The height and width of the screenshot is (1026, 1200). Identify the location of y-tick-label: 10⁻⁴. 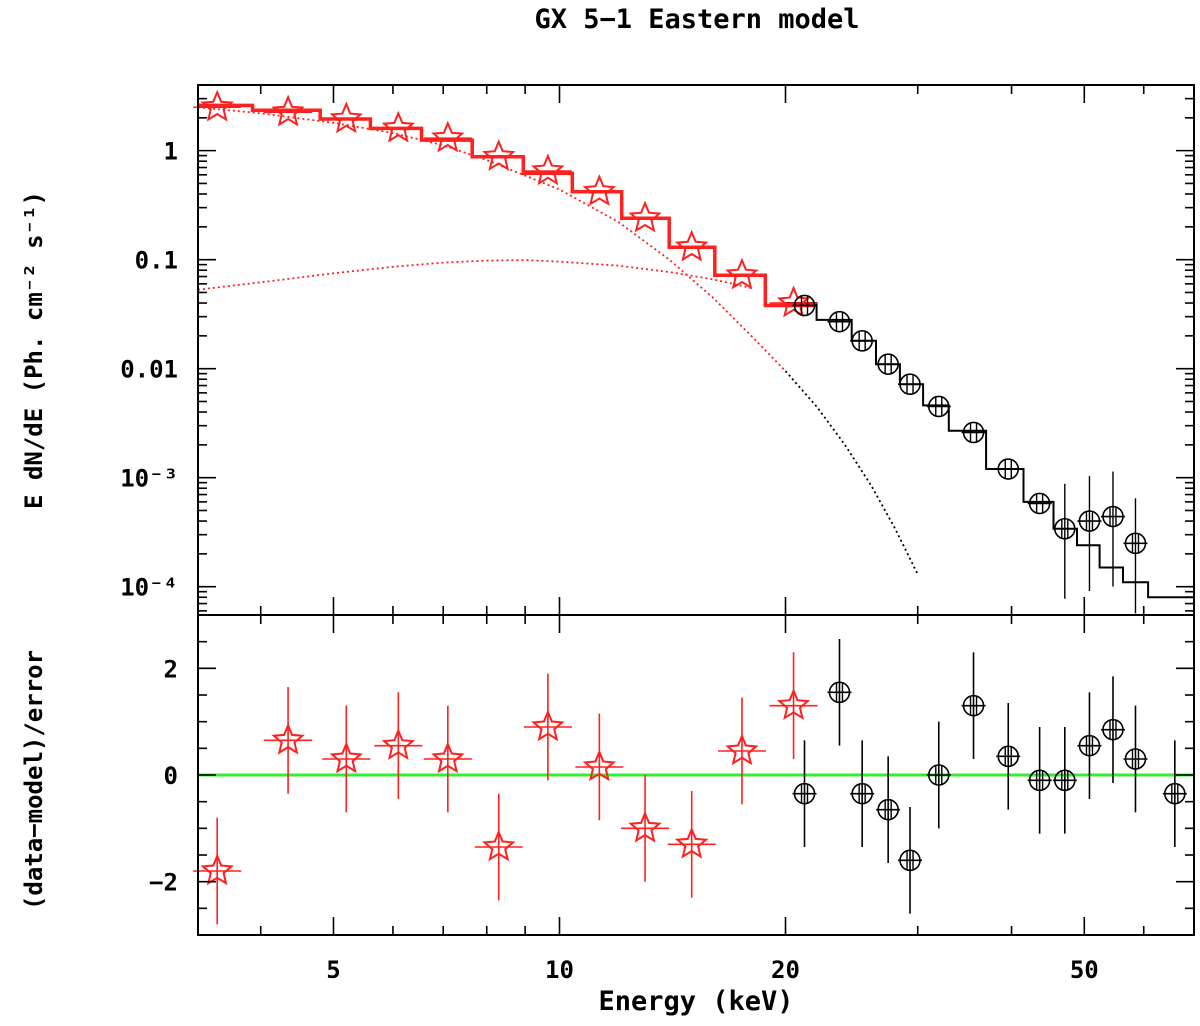
(149, 588).